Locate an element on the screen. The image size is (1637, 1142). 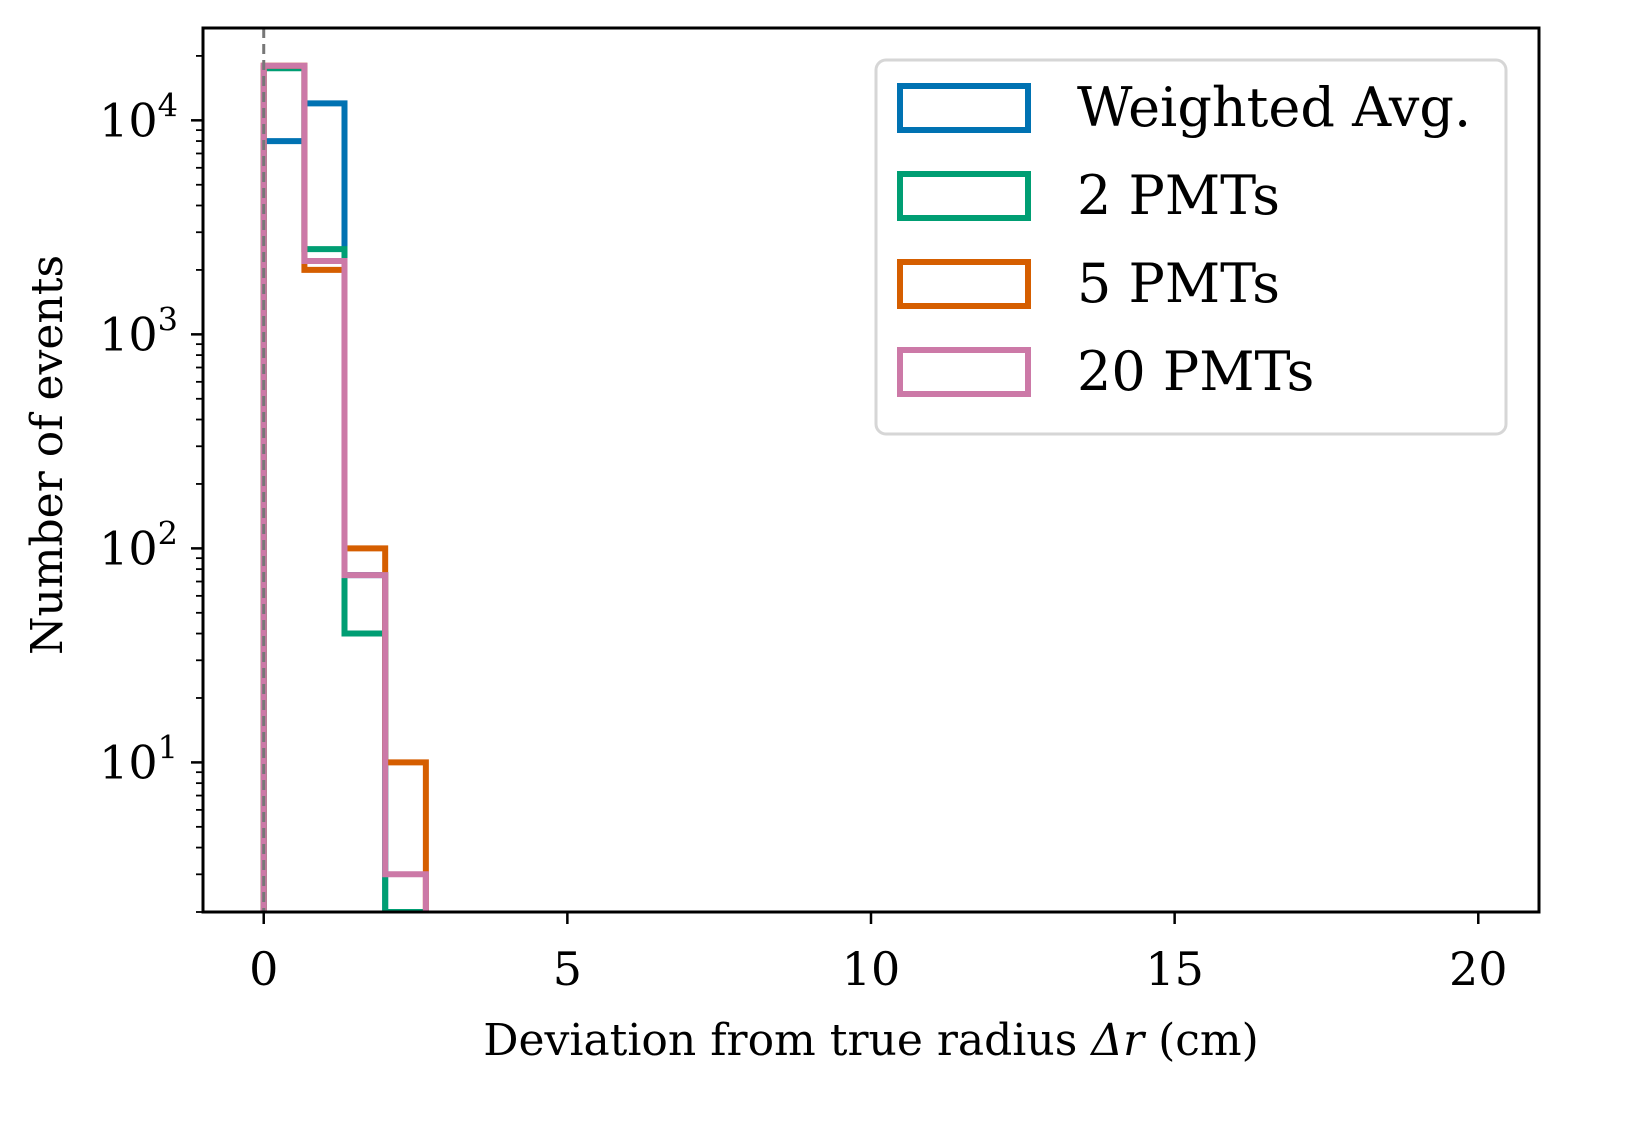
legend-box is located at coordinates (1191, 247).